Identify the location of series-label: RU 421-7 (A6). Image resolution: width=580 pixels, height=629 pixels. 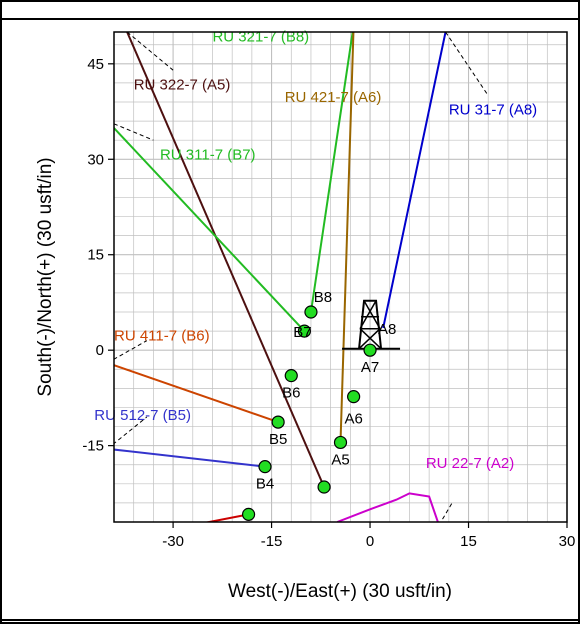
(333, 97).